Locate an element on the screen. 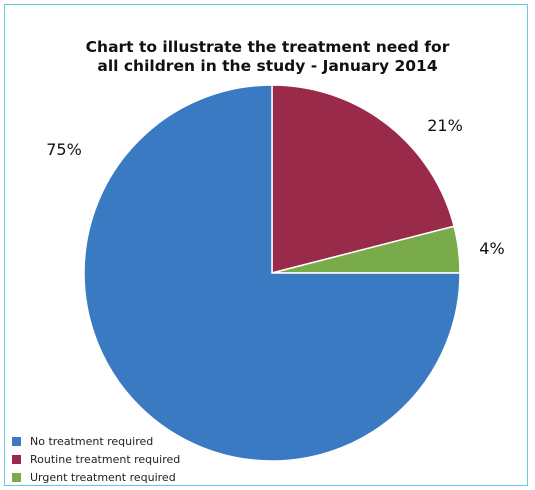  legend-item-urgent-treatment-required: Urgent treatment required is located at coordinates (96, 477).